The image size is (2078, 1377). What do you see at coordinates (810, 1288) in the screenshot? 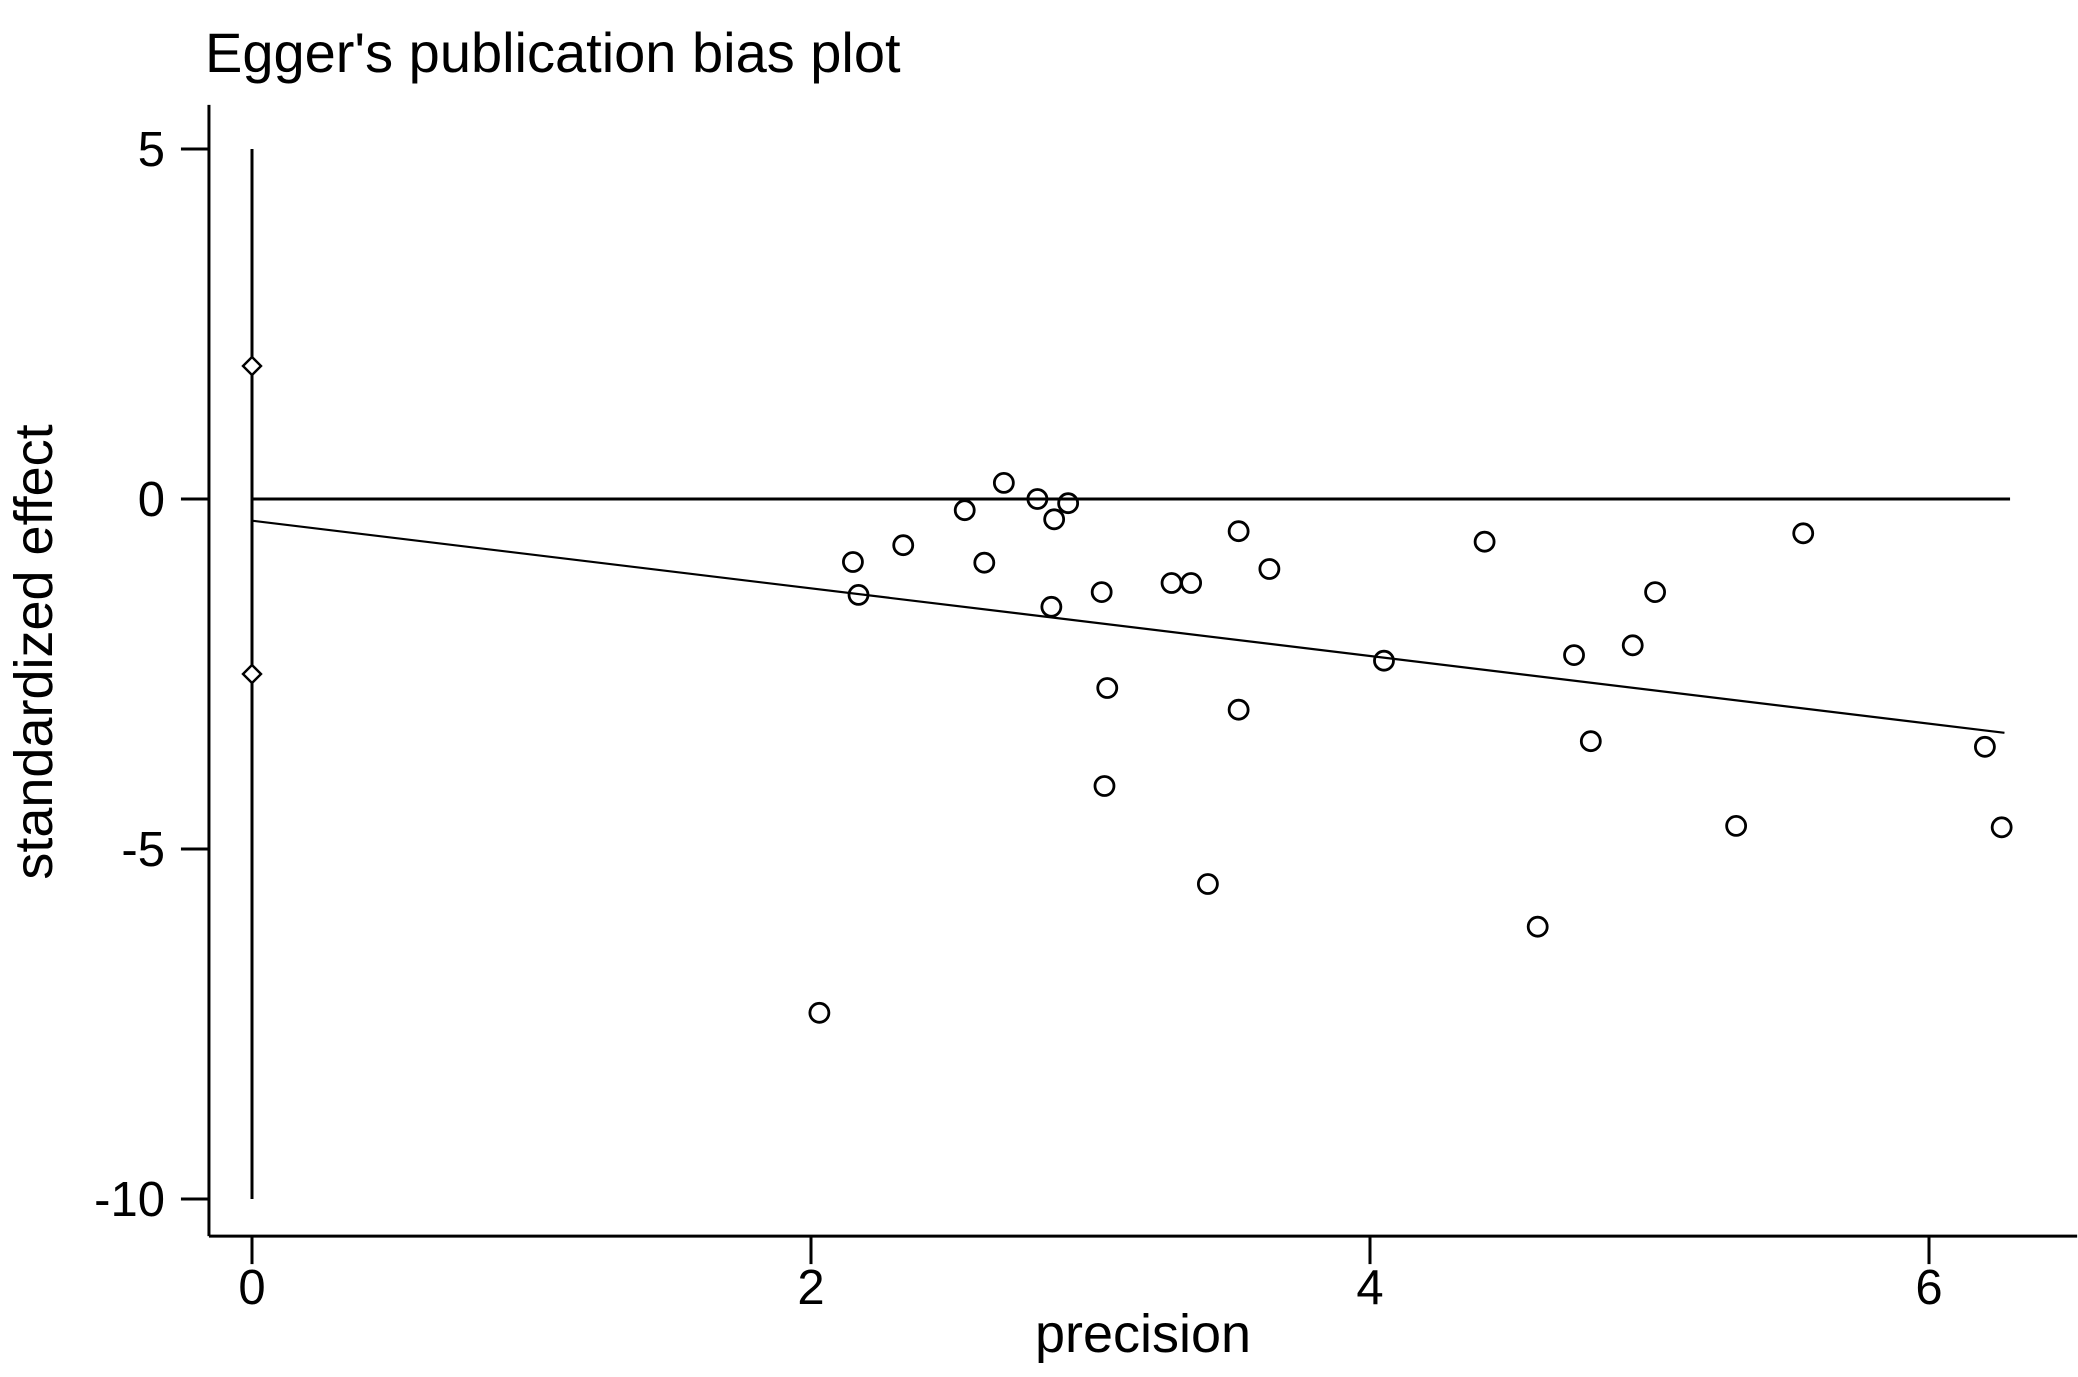
I see `x-tick-label: 2` at bounding box center [810, 1288].